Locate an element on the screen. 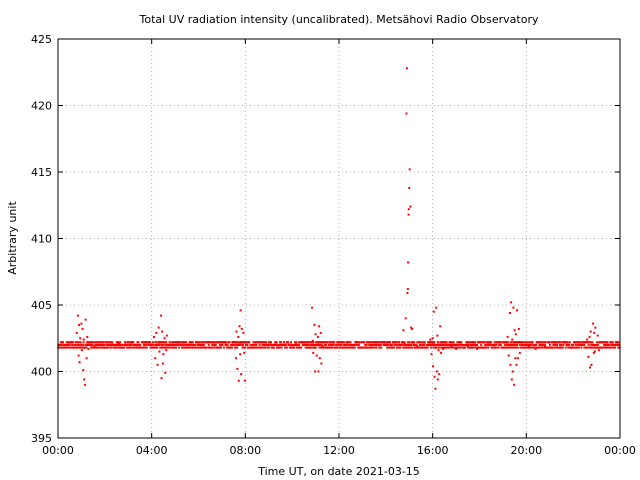 The height and width of the screenshot is (480, 640). x-tick-label: 04:00 is located at coordinates (152, 450).